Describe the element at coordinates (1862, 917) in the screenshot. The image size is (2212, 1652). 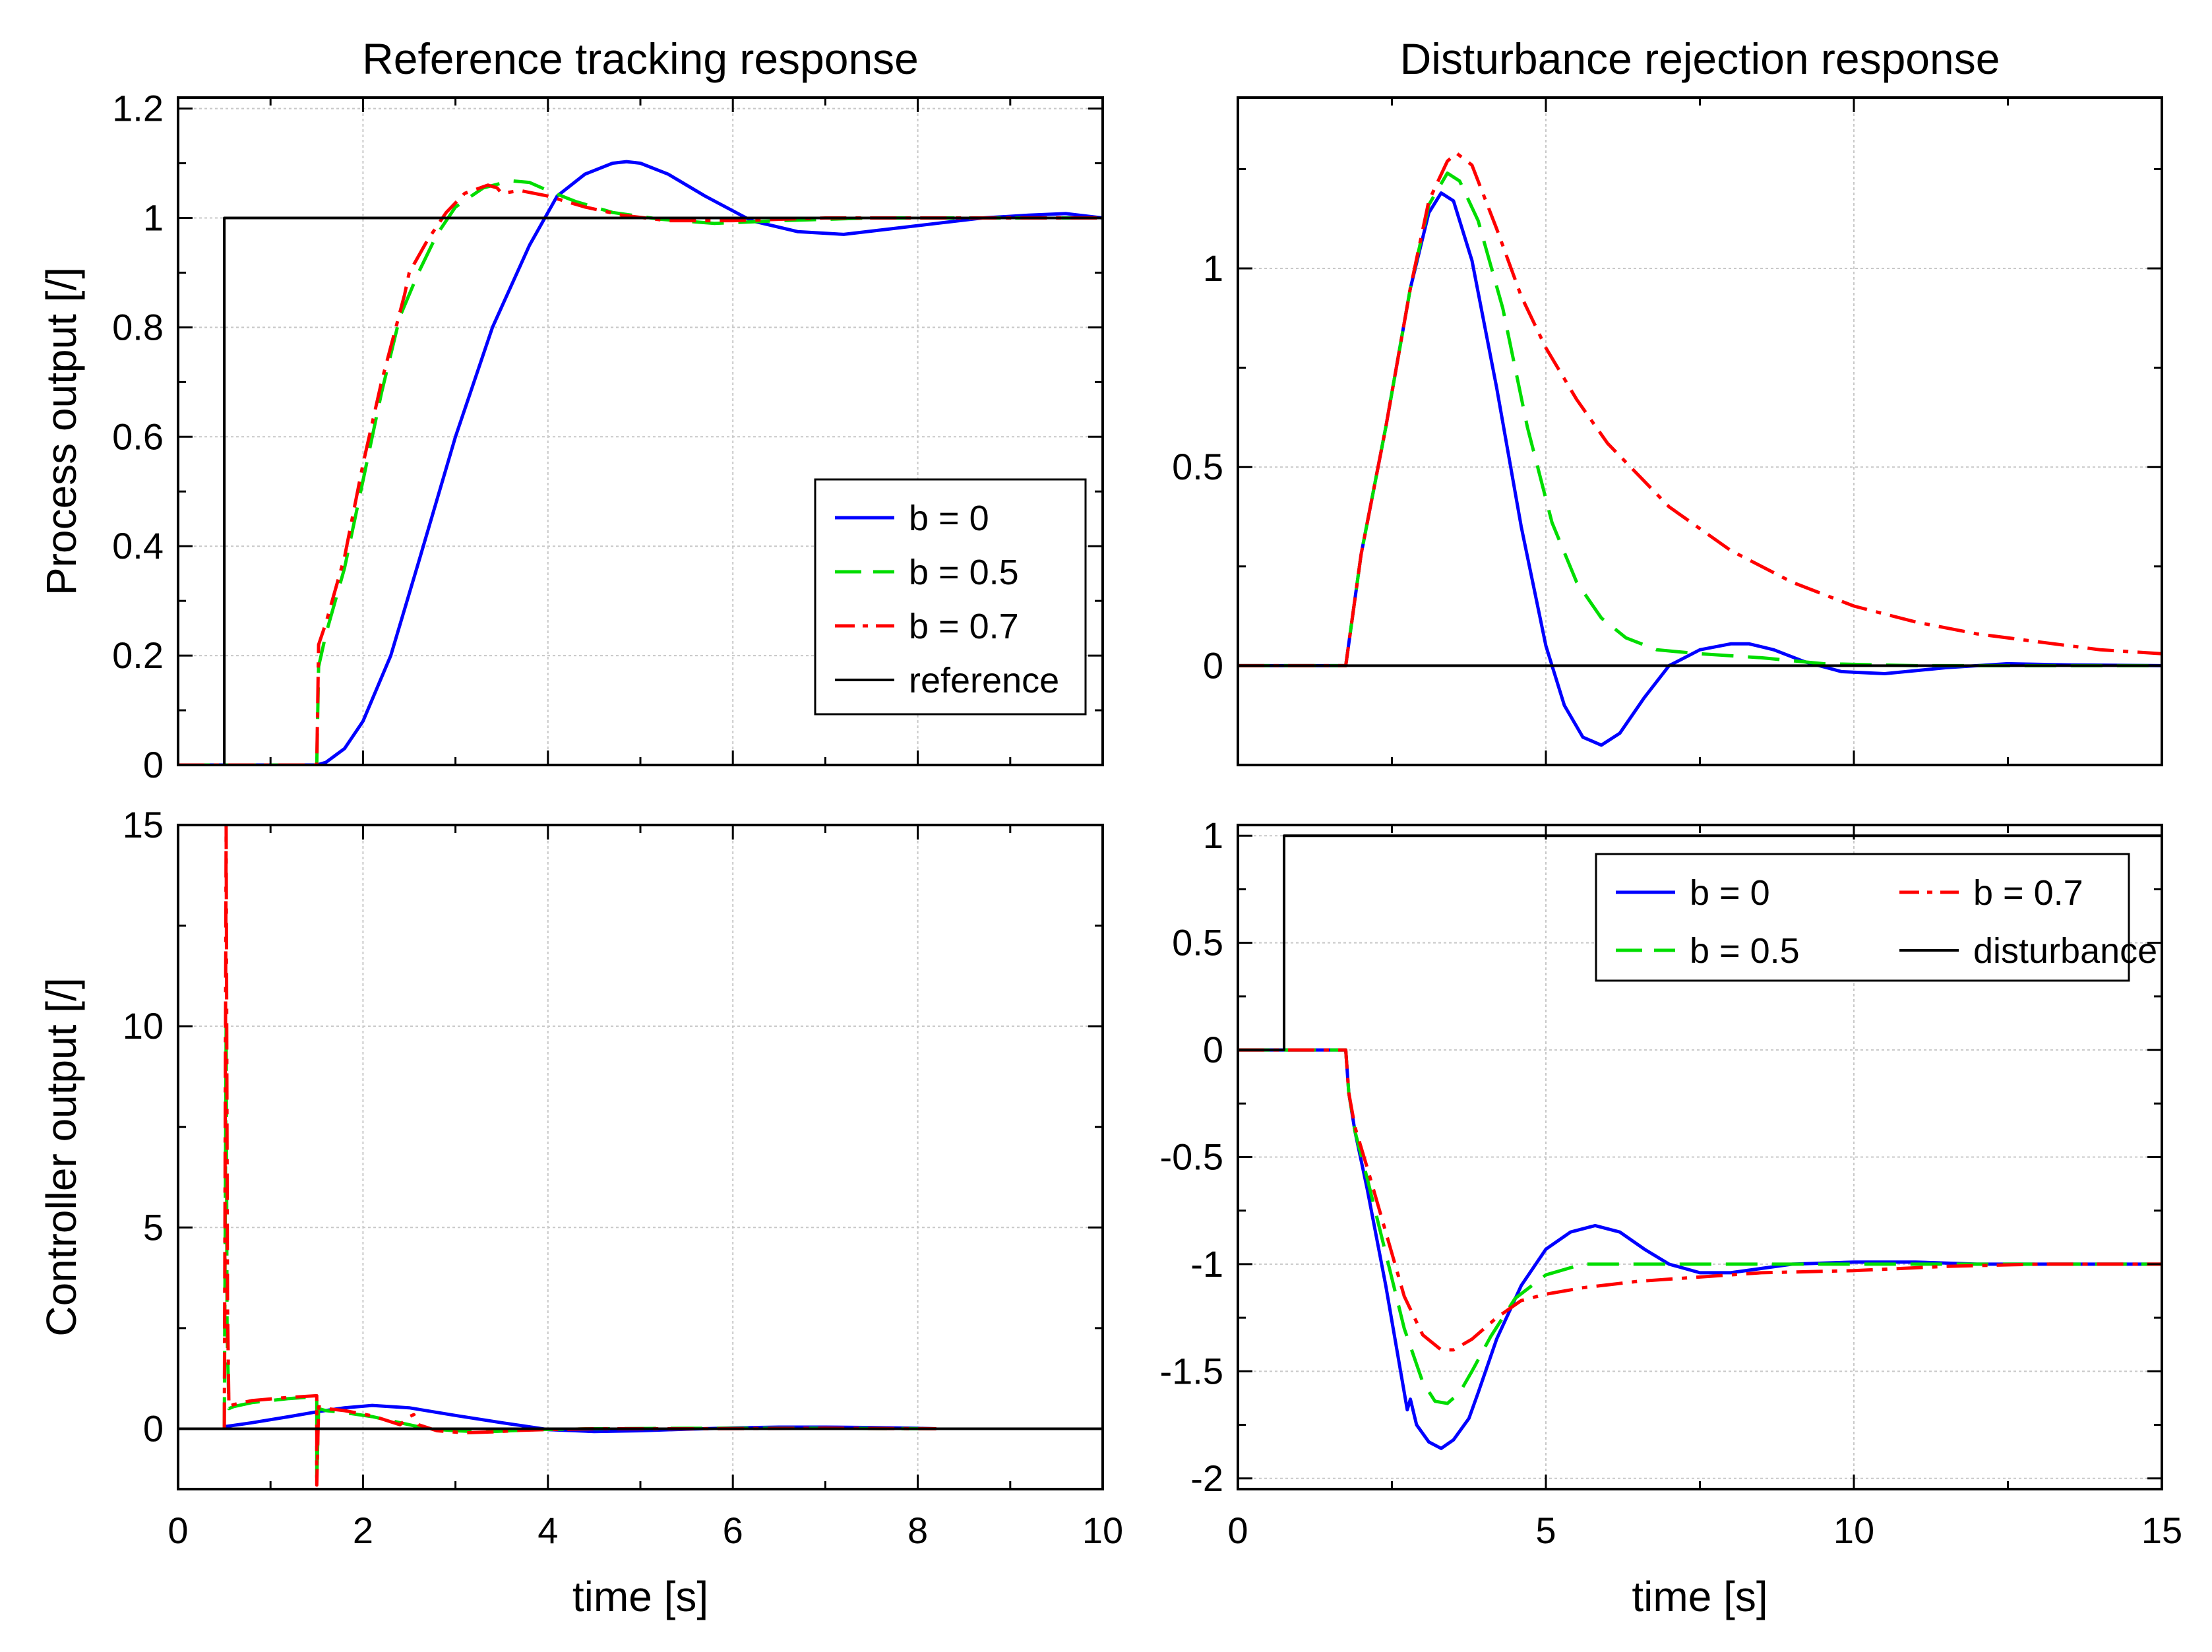
I see `legend-box` at that location.